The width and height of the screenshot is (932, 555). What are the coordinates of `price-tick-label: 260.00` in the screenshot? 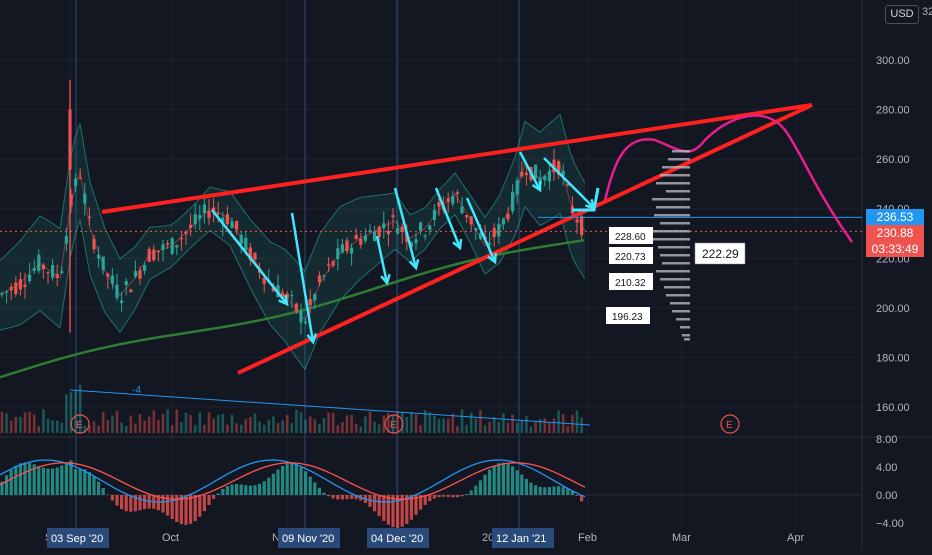 It's located at (893, 160).